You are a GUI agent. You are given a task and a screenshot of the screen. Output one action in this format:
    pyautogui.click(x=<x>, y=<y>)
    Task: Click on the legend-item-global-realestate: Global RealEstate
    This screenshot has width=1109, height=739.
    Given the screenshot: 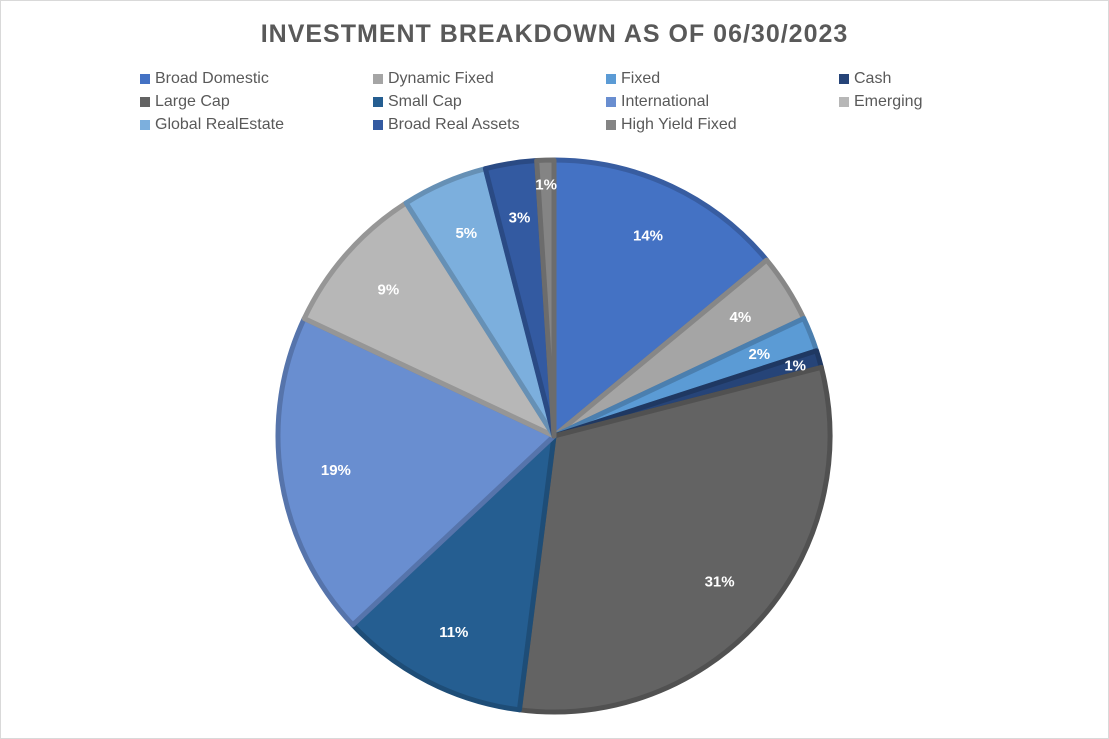 What is the action you would take?
    pyautogui.click(x=256, y=124)
    